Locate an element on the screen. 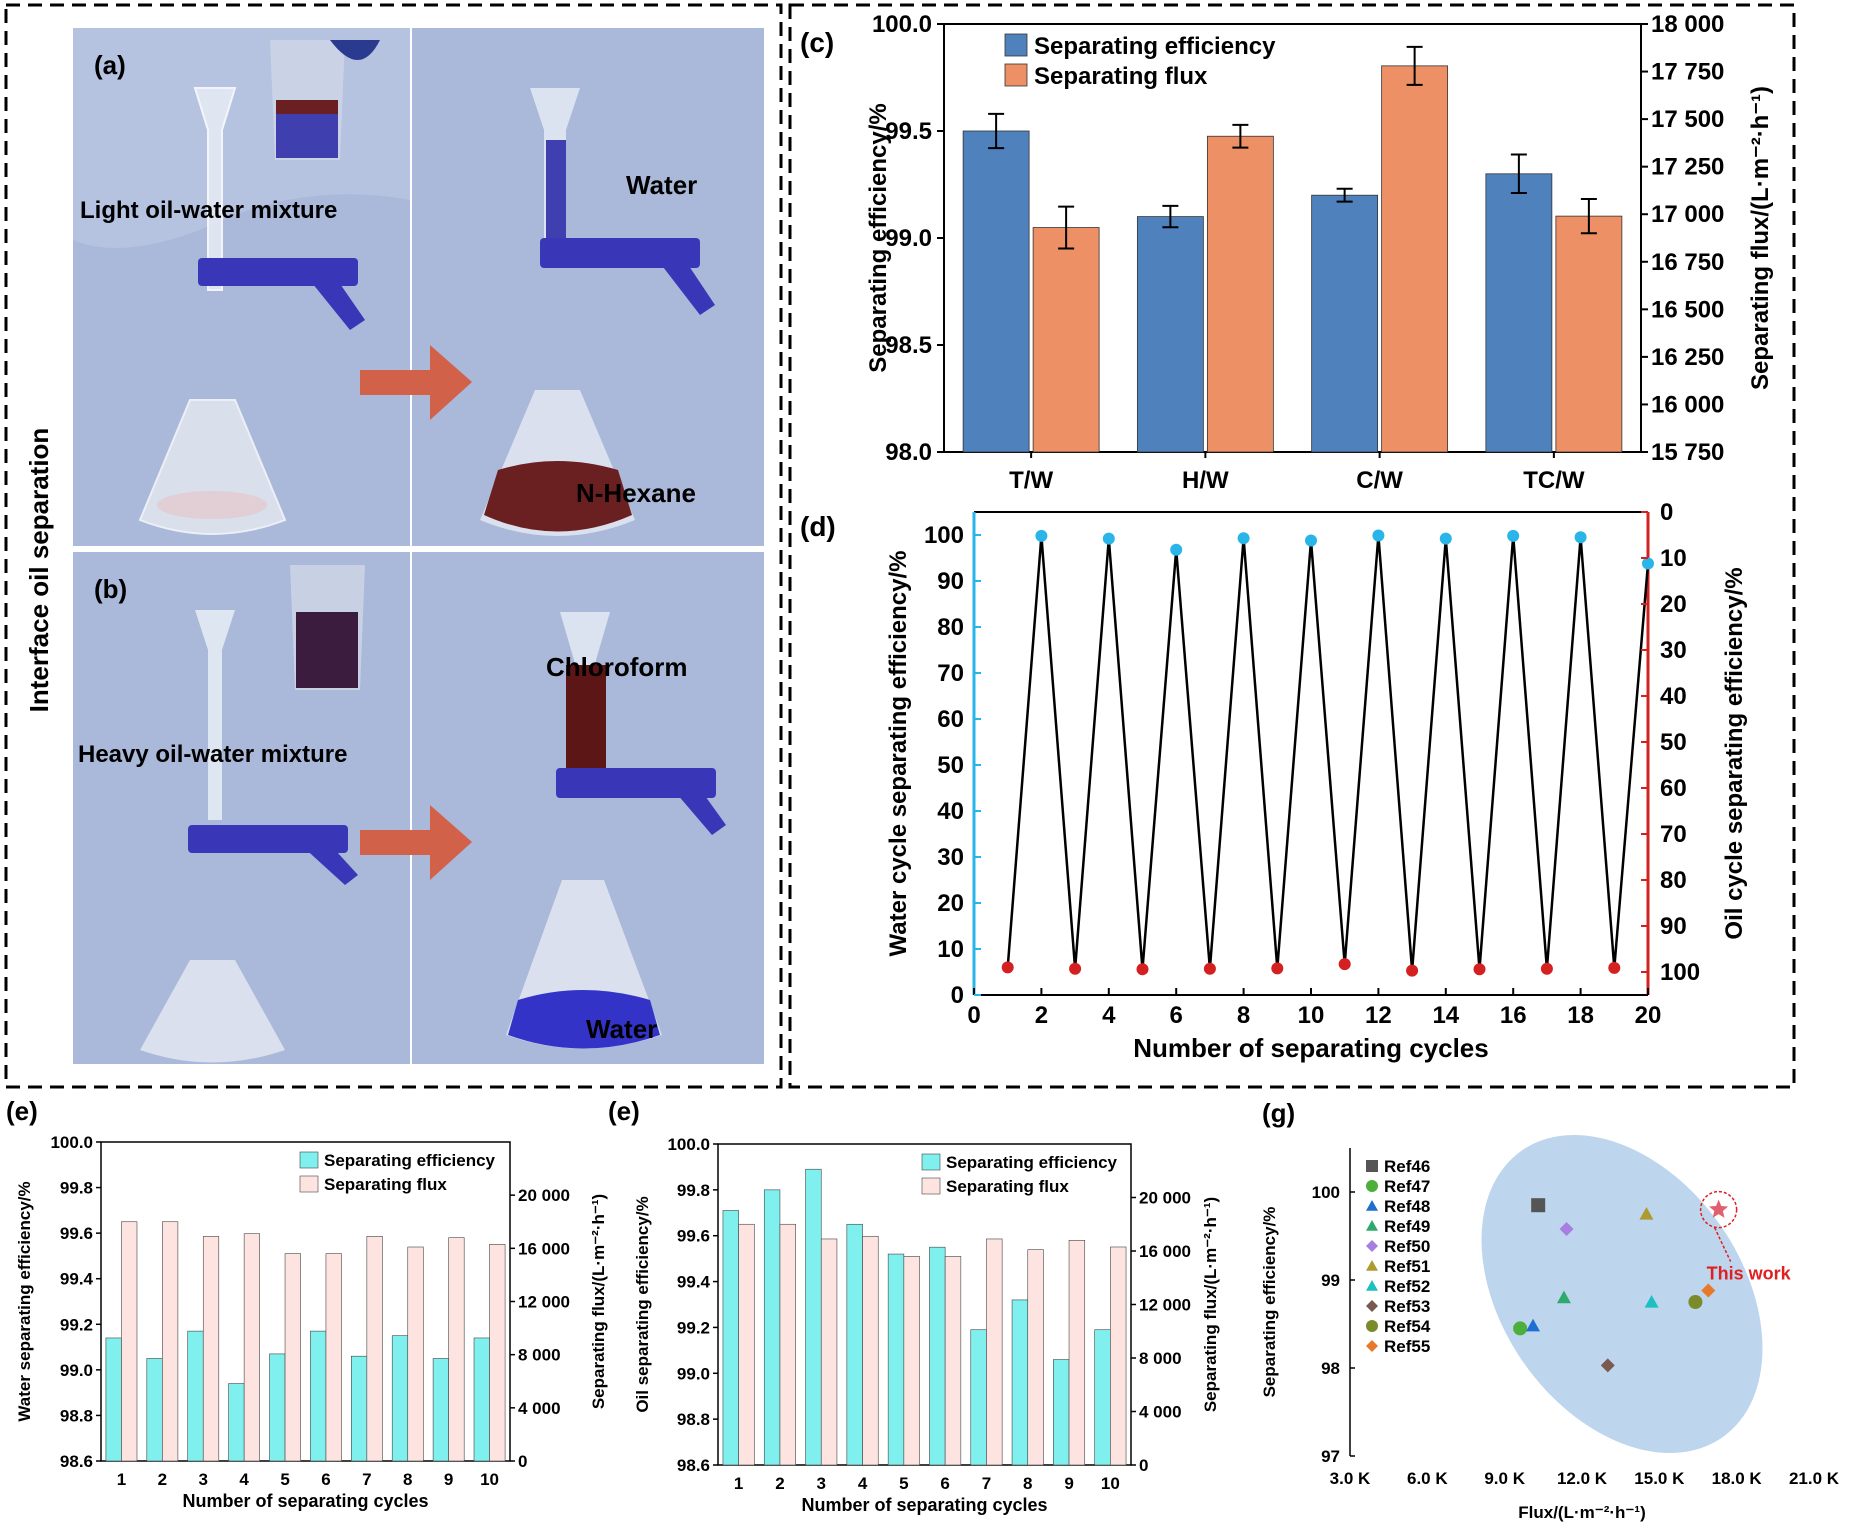 The height and width of the screenshot is (1528, 1850). y-tick-label: 20 is located at coordinates (950, 903).